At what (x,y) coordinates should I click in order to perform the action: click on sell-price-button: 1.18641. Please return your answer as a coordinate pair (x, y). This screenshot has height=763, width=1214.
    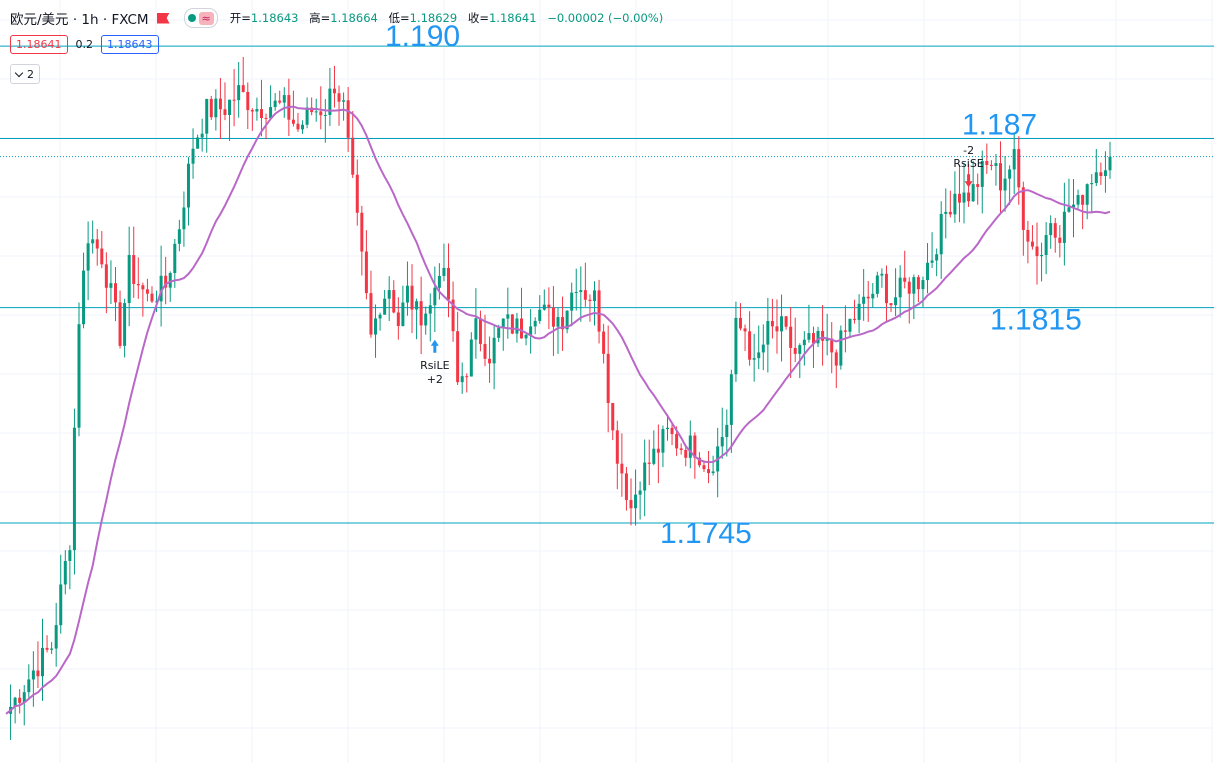
    Looking at the image, I should click on (39, 44).